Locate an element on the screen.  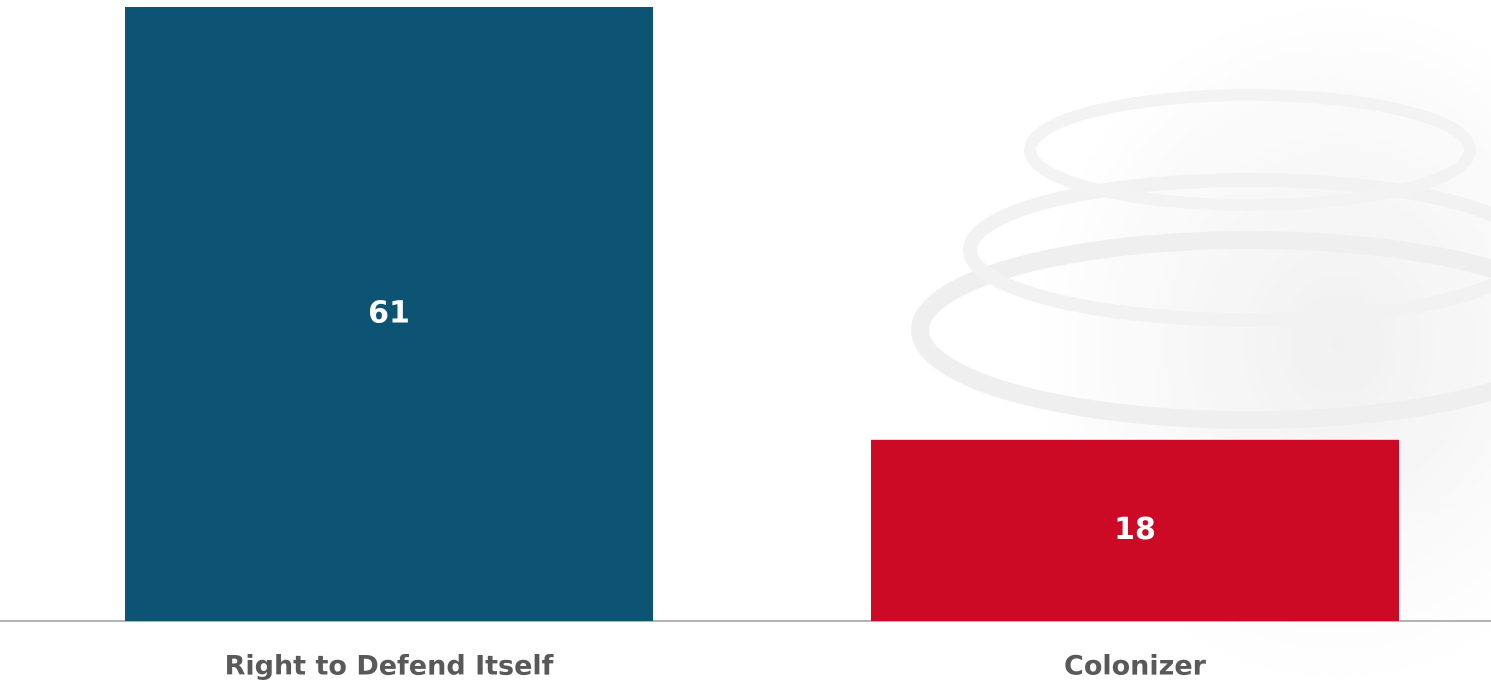
x-tick-label: Right to Defend Itself is located at coordinates (389, 666).